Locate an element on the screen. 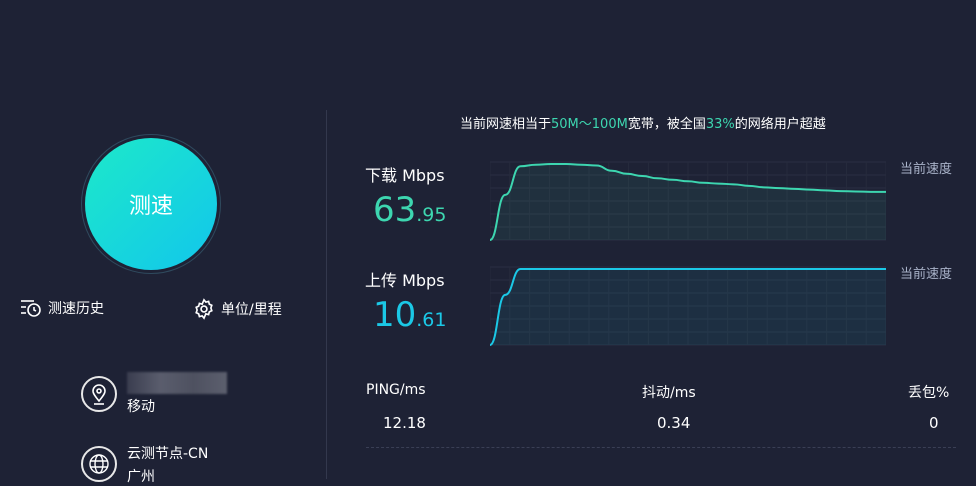 The height and width of the screenshot is (486, 976). upload-int: 10 is located at coordinates (395, 315).